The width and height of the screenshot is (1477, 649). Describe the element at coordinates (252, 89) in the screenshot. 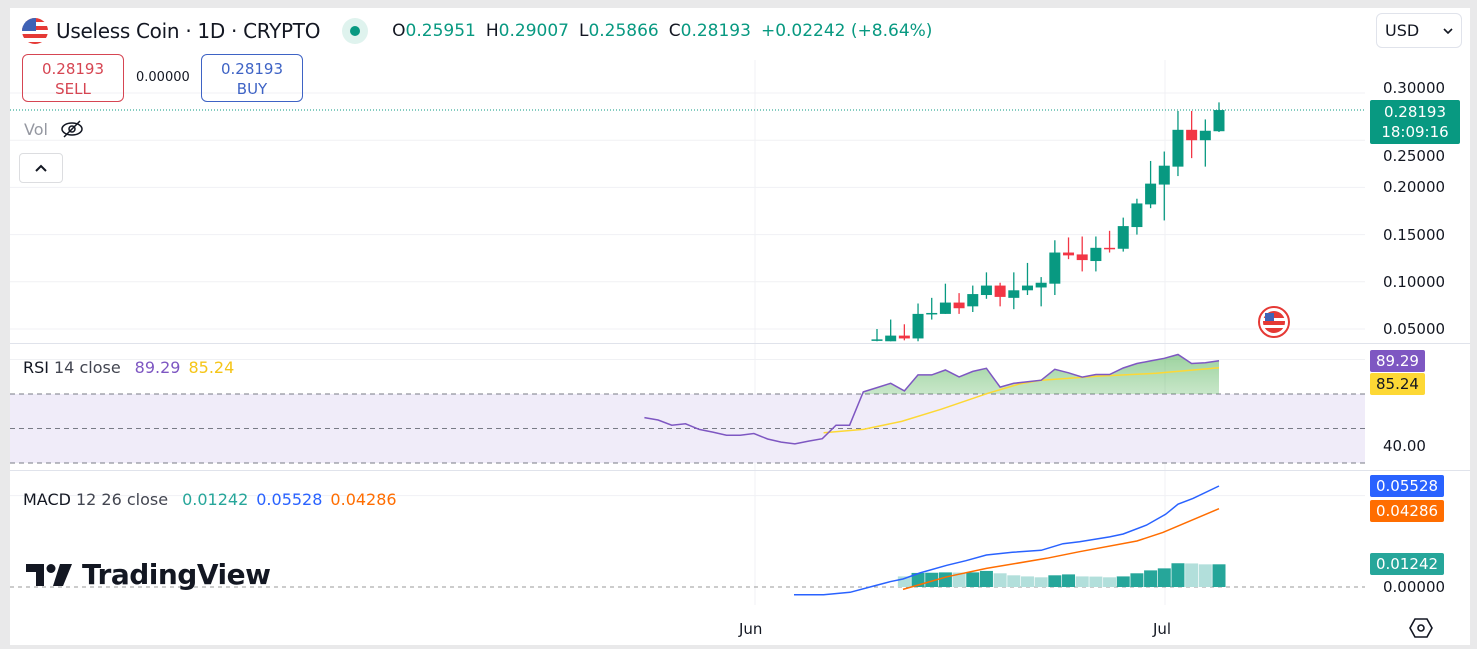

I see `buy-label: BUY` at that location.